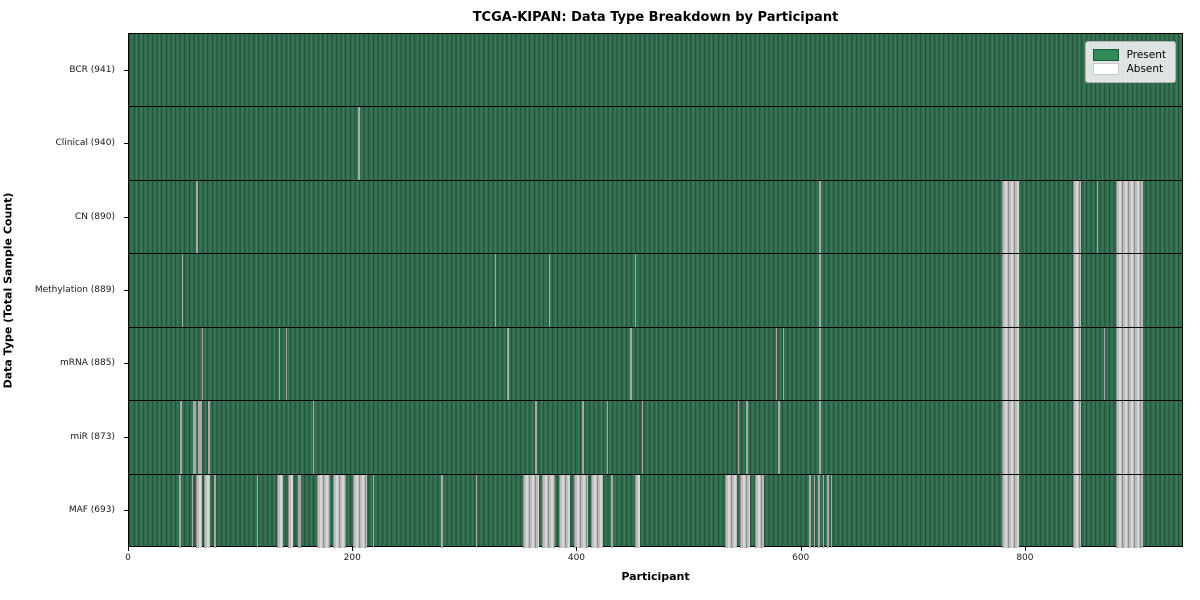  I want to click on x-tick-label-400: 400, so click(576, 558).